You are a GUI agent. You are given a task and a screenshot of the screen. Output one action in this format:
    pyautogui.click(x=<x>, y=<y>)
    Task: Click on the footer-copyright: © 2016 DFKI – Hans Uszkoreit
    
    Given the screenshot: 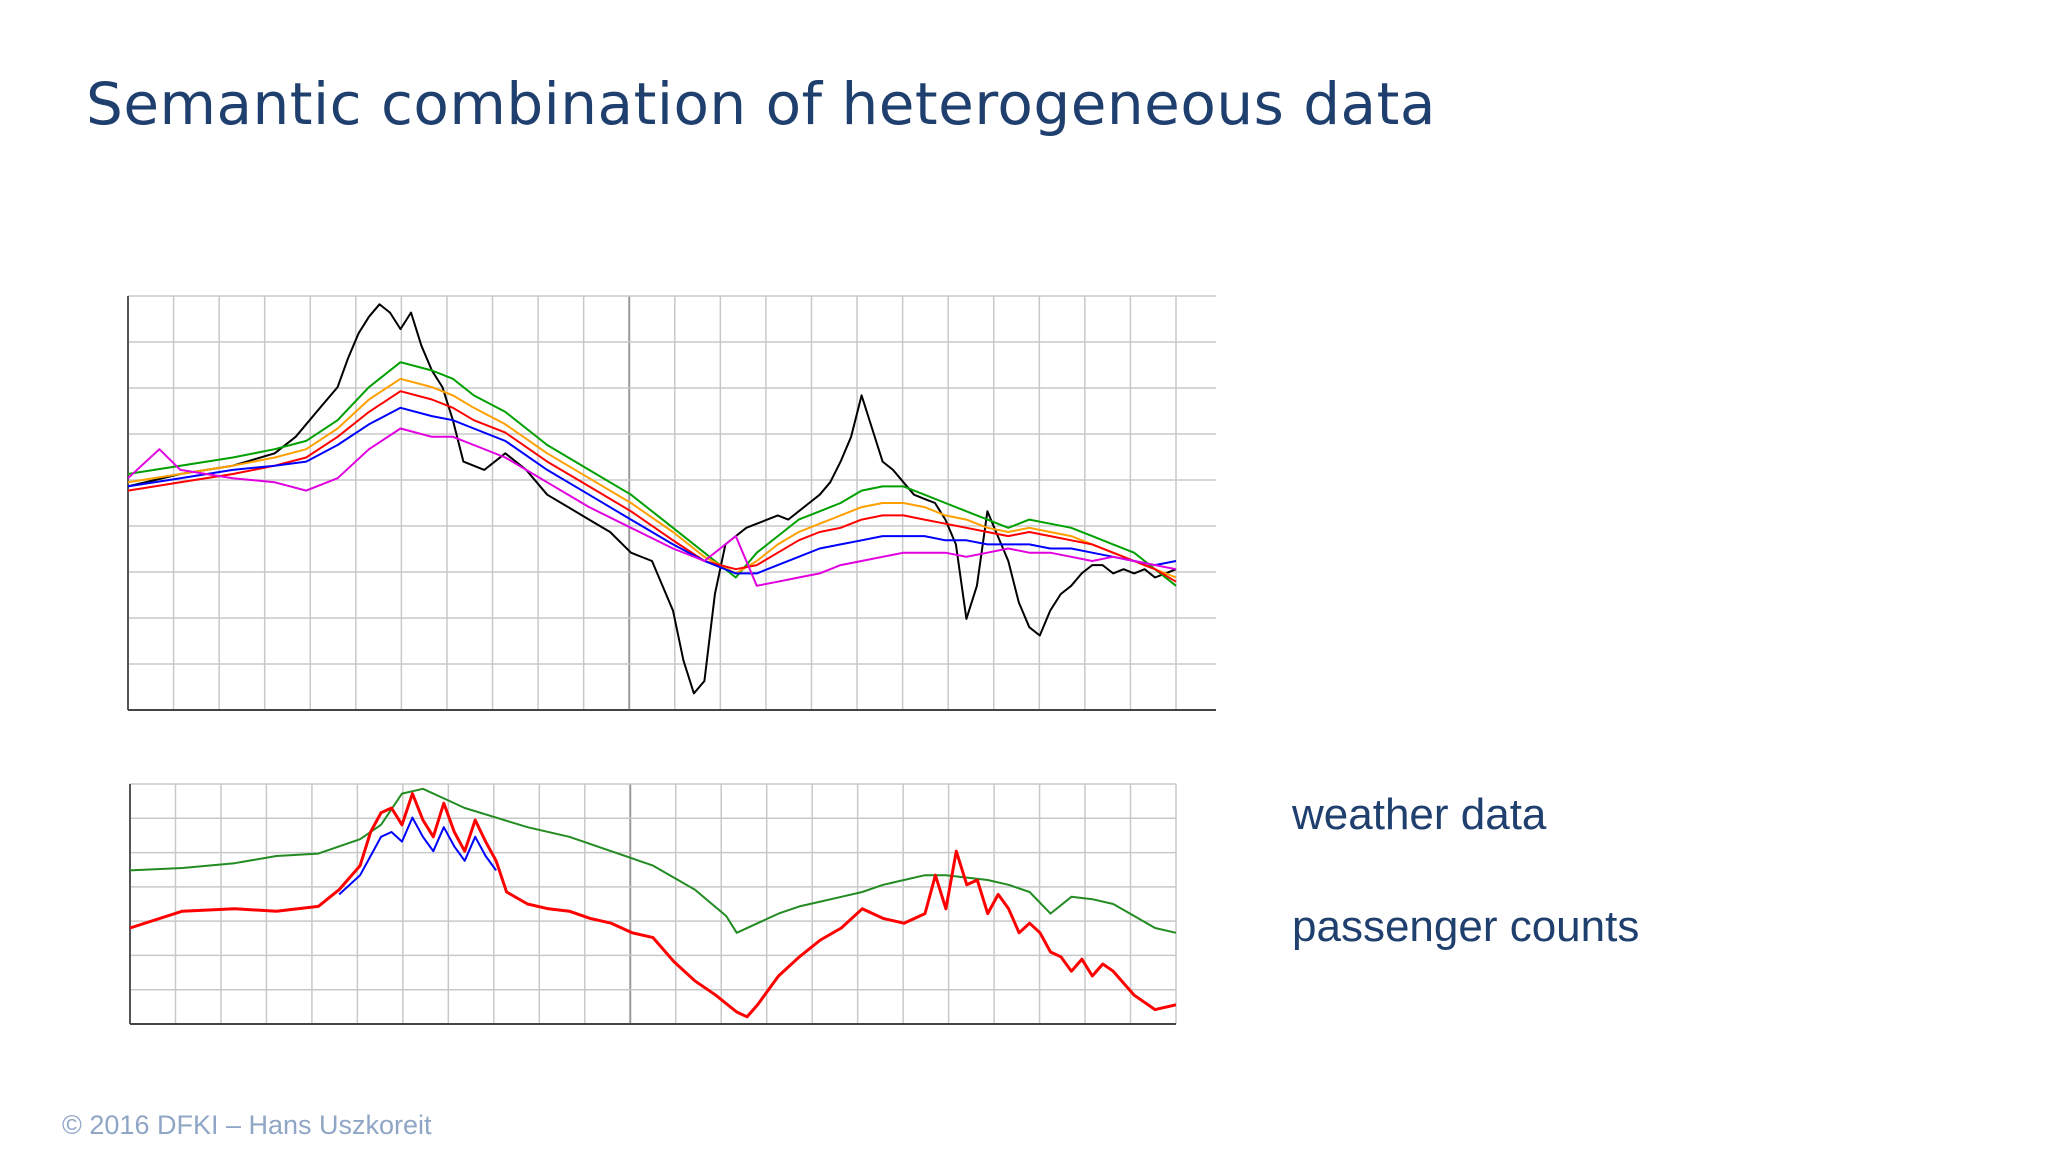 What is the action you would take?
    pyautogui.click(x=247, y=1125)
    